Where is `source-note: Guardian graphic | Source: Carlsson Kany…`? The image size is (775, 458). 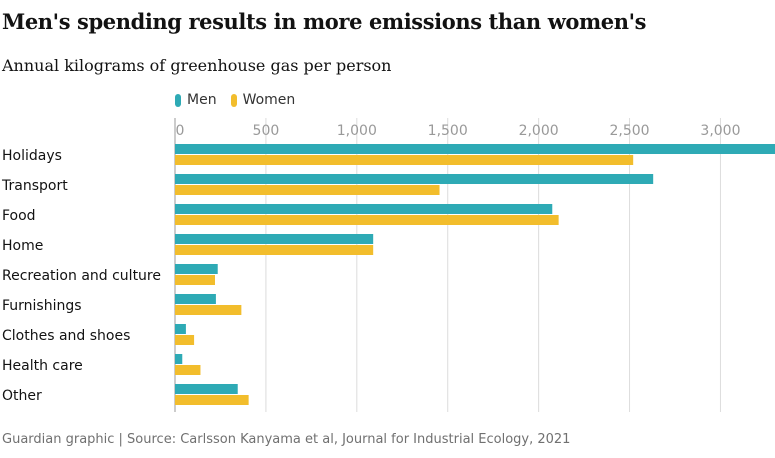
source-note: Guardian graphic | Source: Carlsson Kany… is located at coordinates (286, 439).